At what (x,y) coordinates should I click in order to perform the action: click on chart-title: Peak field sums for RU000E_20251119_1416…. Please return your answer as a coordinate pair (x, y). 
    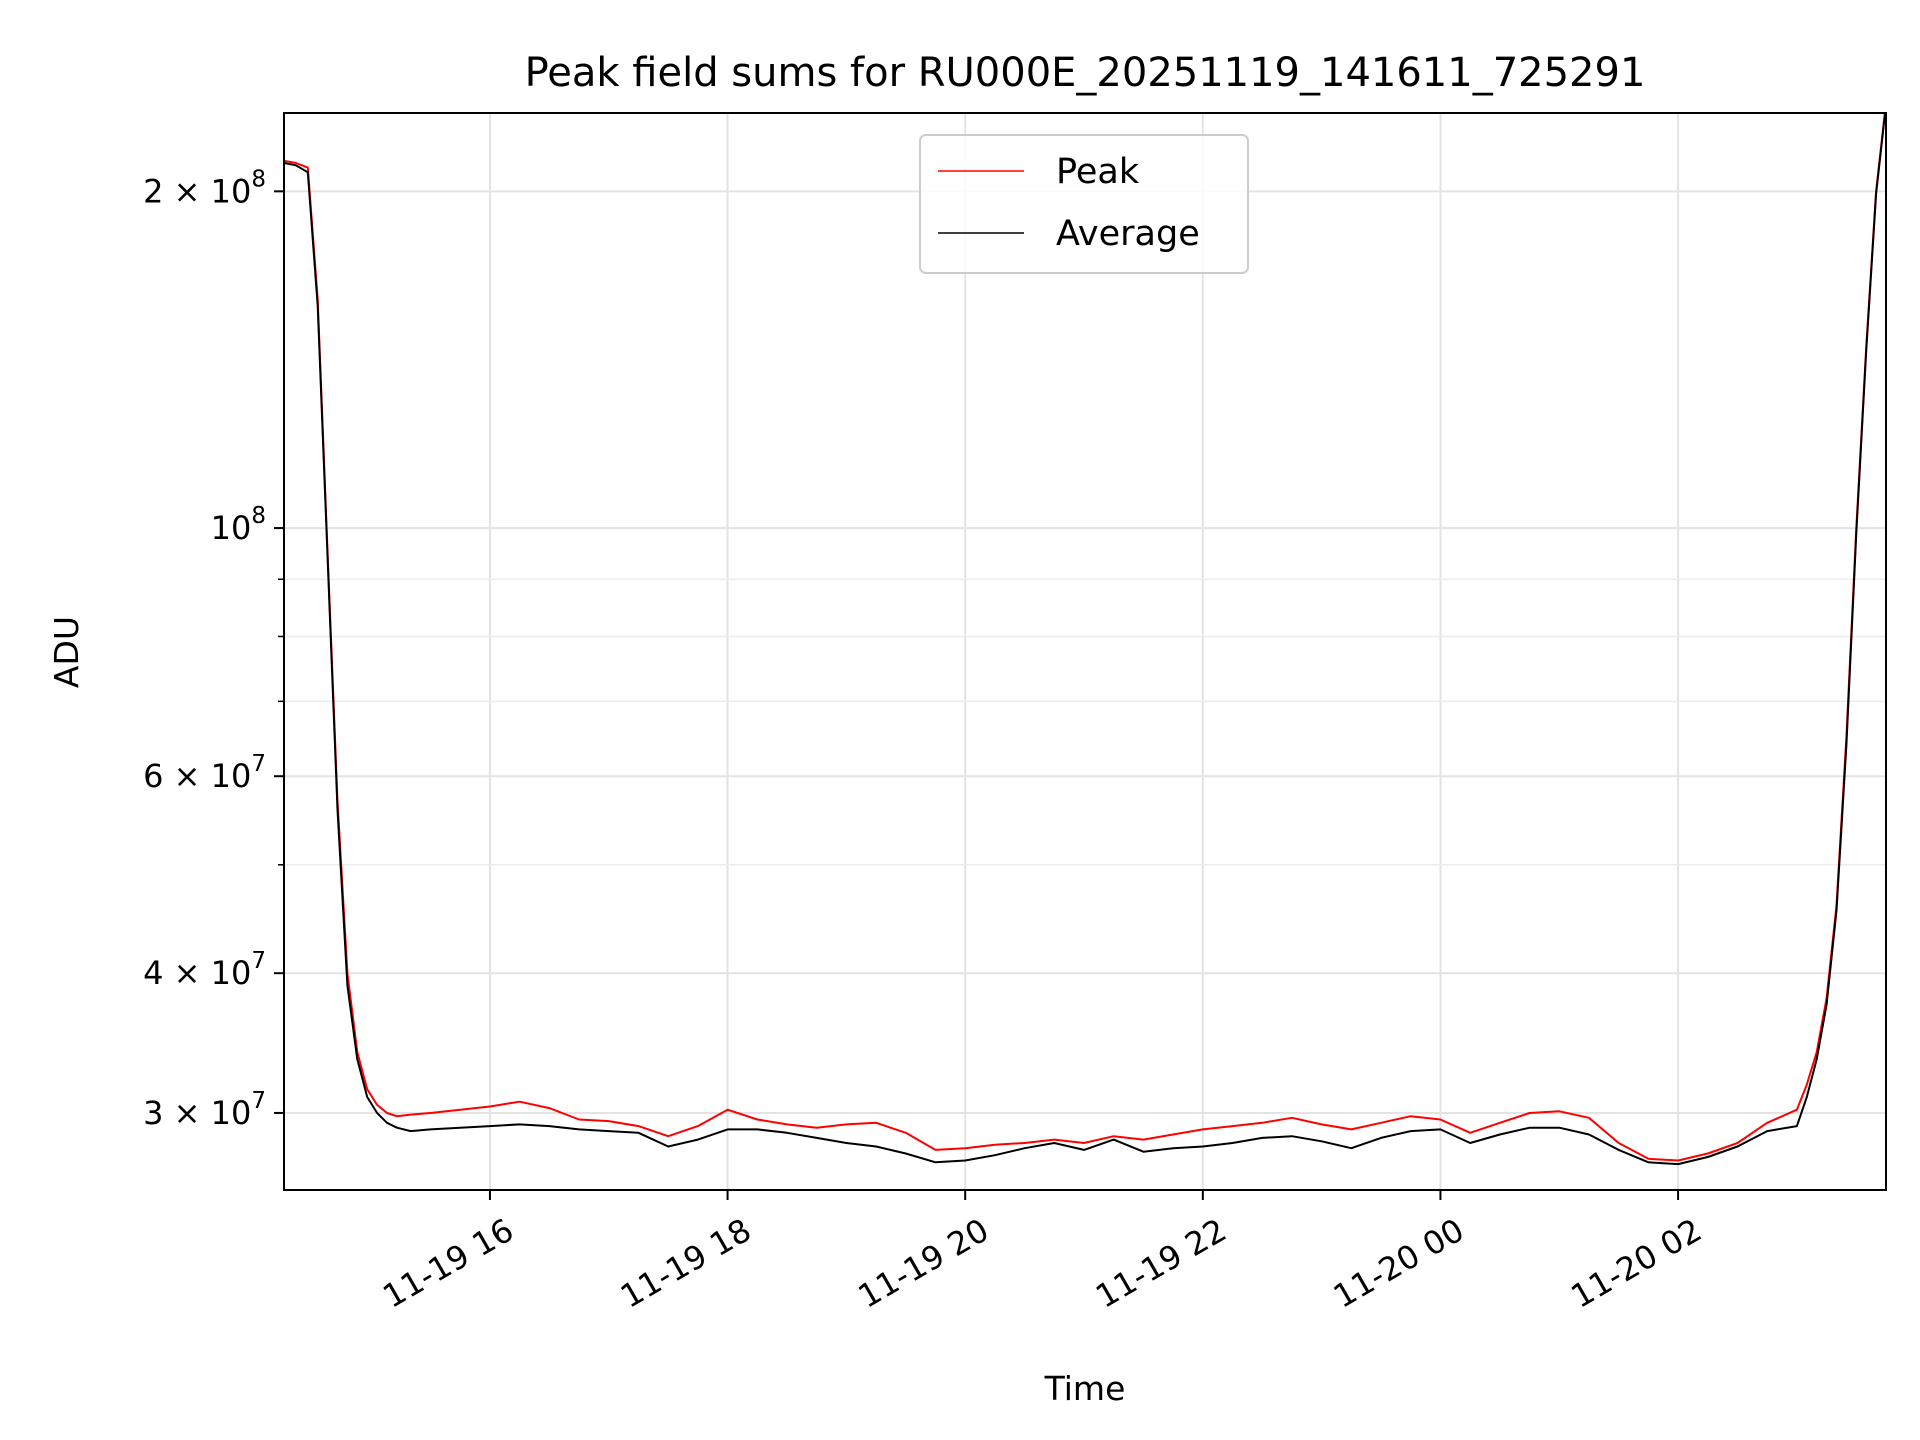
    Looking at the image, I should click on (1085, 73).